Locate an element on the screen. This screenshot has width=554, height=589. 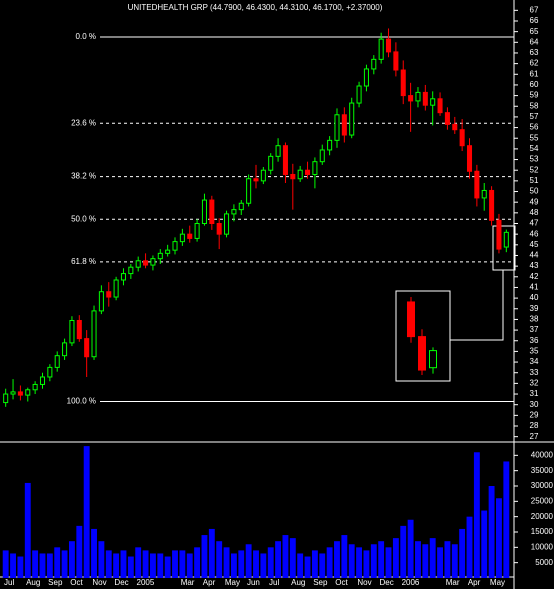
y-tick-label: 28 is located at coordinates (534, 425).